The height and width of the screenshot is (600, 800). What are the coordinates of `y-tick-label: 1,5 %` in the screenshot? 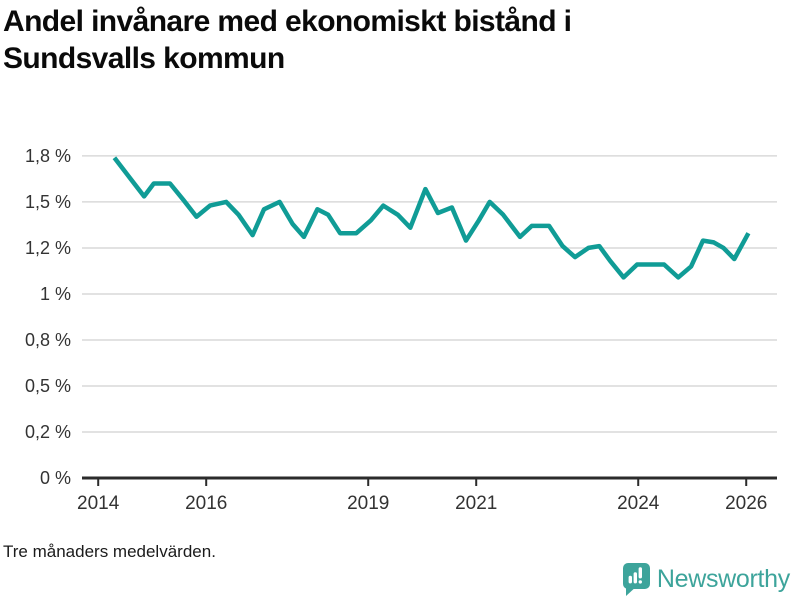 It's located at (48, 202).